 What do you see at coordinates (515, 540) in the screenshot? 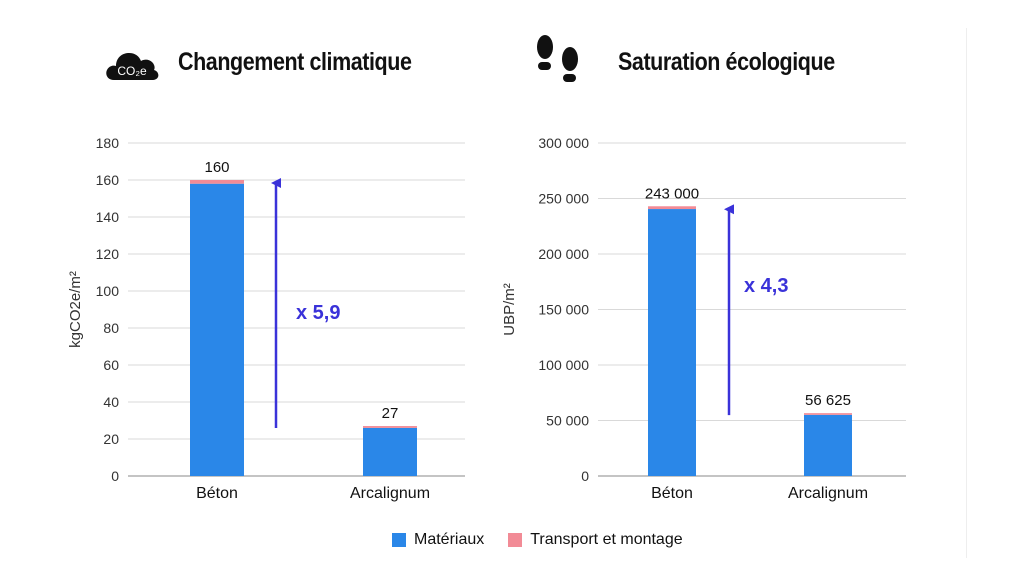
I see `legend-swatch-transport` at bounding box center [515, 540].